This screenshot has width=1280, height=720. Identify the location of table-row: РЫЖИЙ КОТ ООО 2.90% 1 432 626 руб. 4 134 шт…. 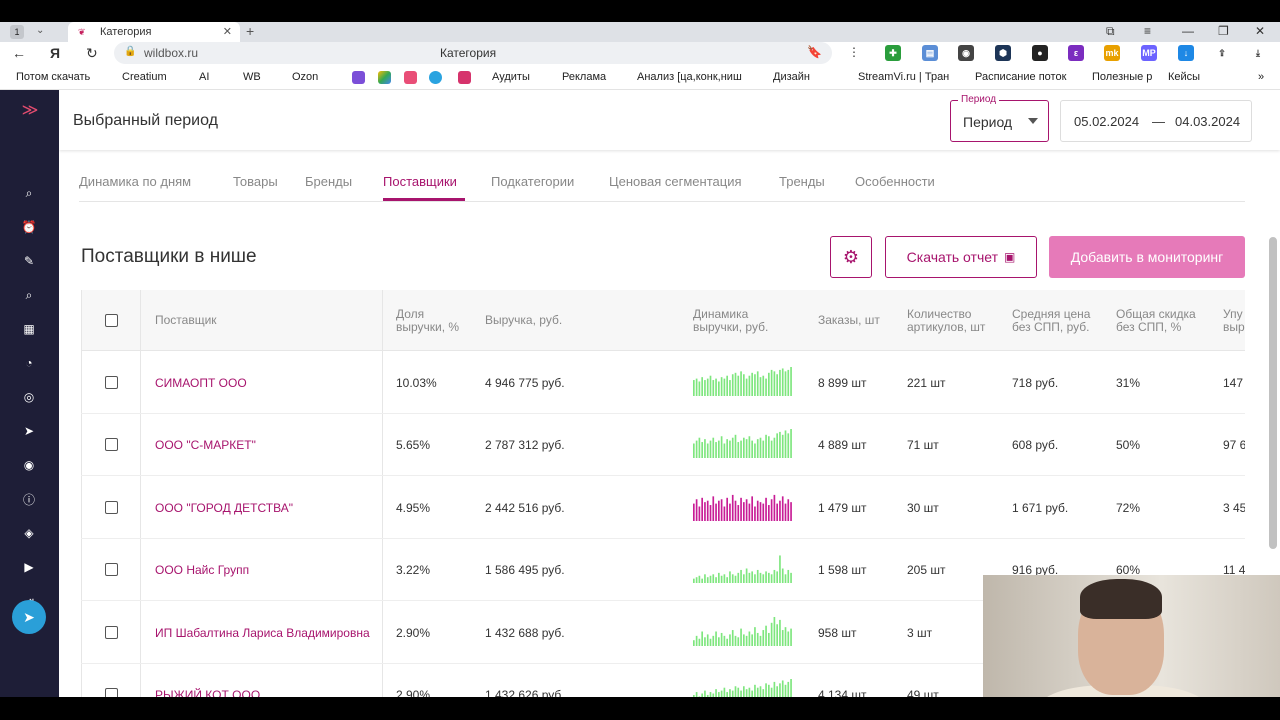
(663, 680).